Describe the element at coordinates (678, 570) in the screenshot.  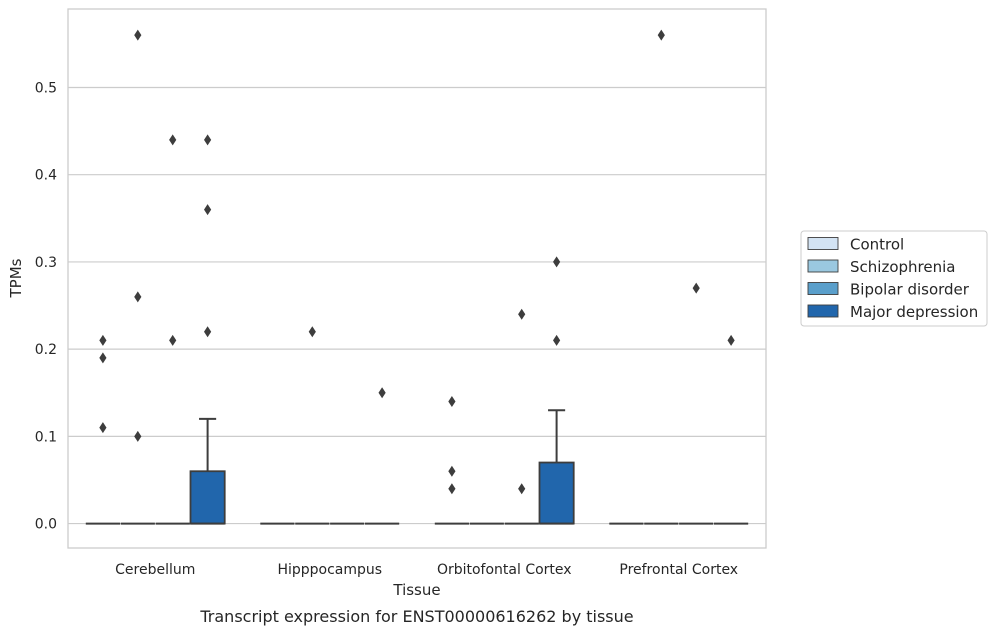
I see `x-tick-label: Prefrontal Cortex` at that location.